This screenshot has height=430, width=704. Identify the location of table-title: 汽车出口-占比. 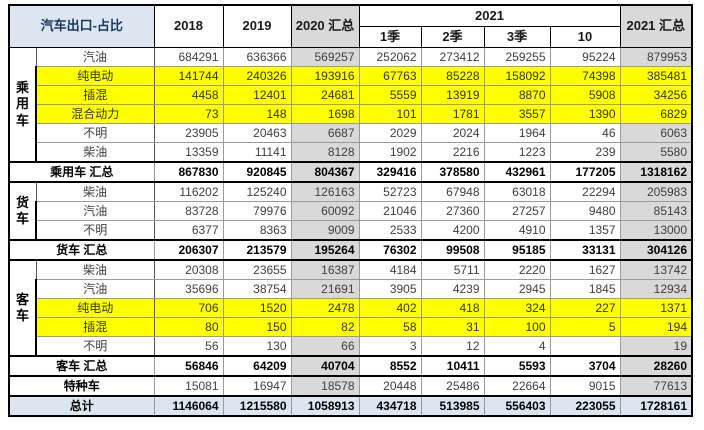
(81, 26).